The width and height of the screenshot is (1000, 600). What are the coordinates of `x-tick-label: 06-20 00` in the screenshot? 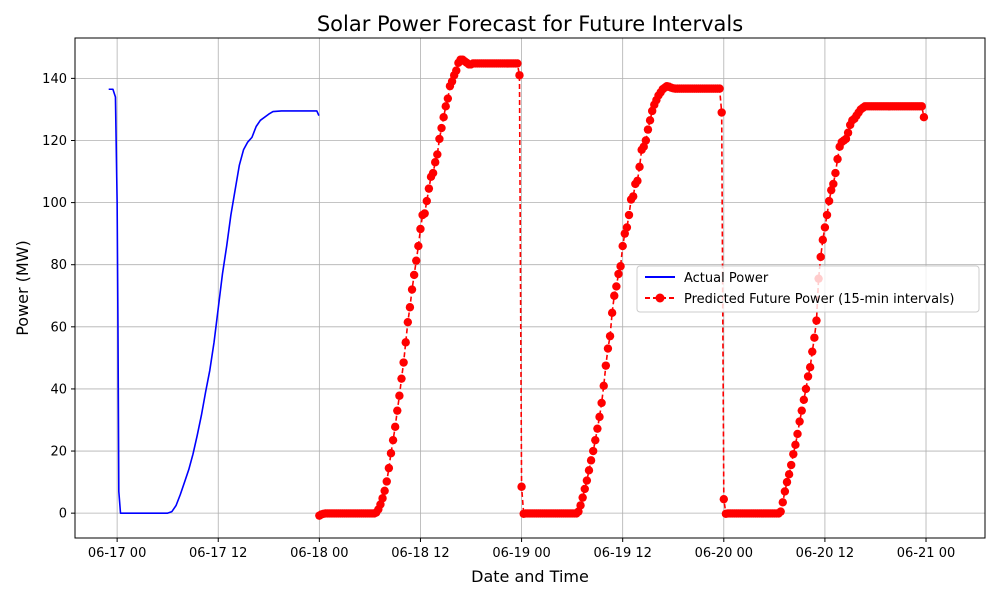 It's located at (724, 553).